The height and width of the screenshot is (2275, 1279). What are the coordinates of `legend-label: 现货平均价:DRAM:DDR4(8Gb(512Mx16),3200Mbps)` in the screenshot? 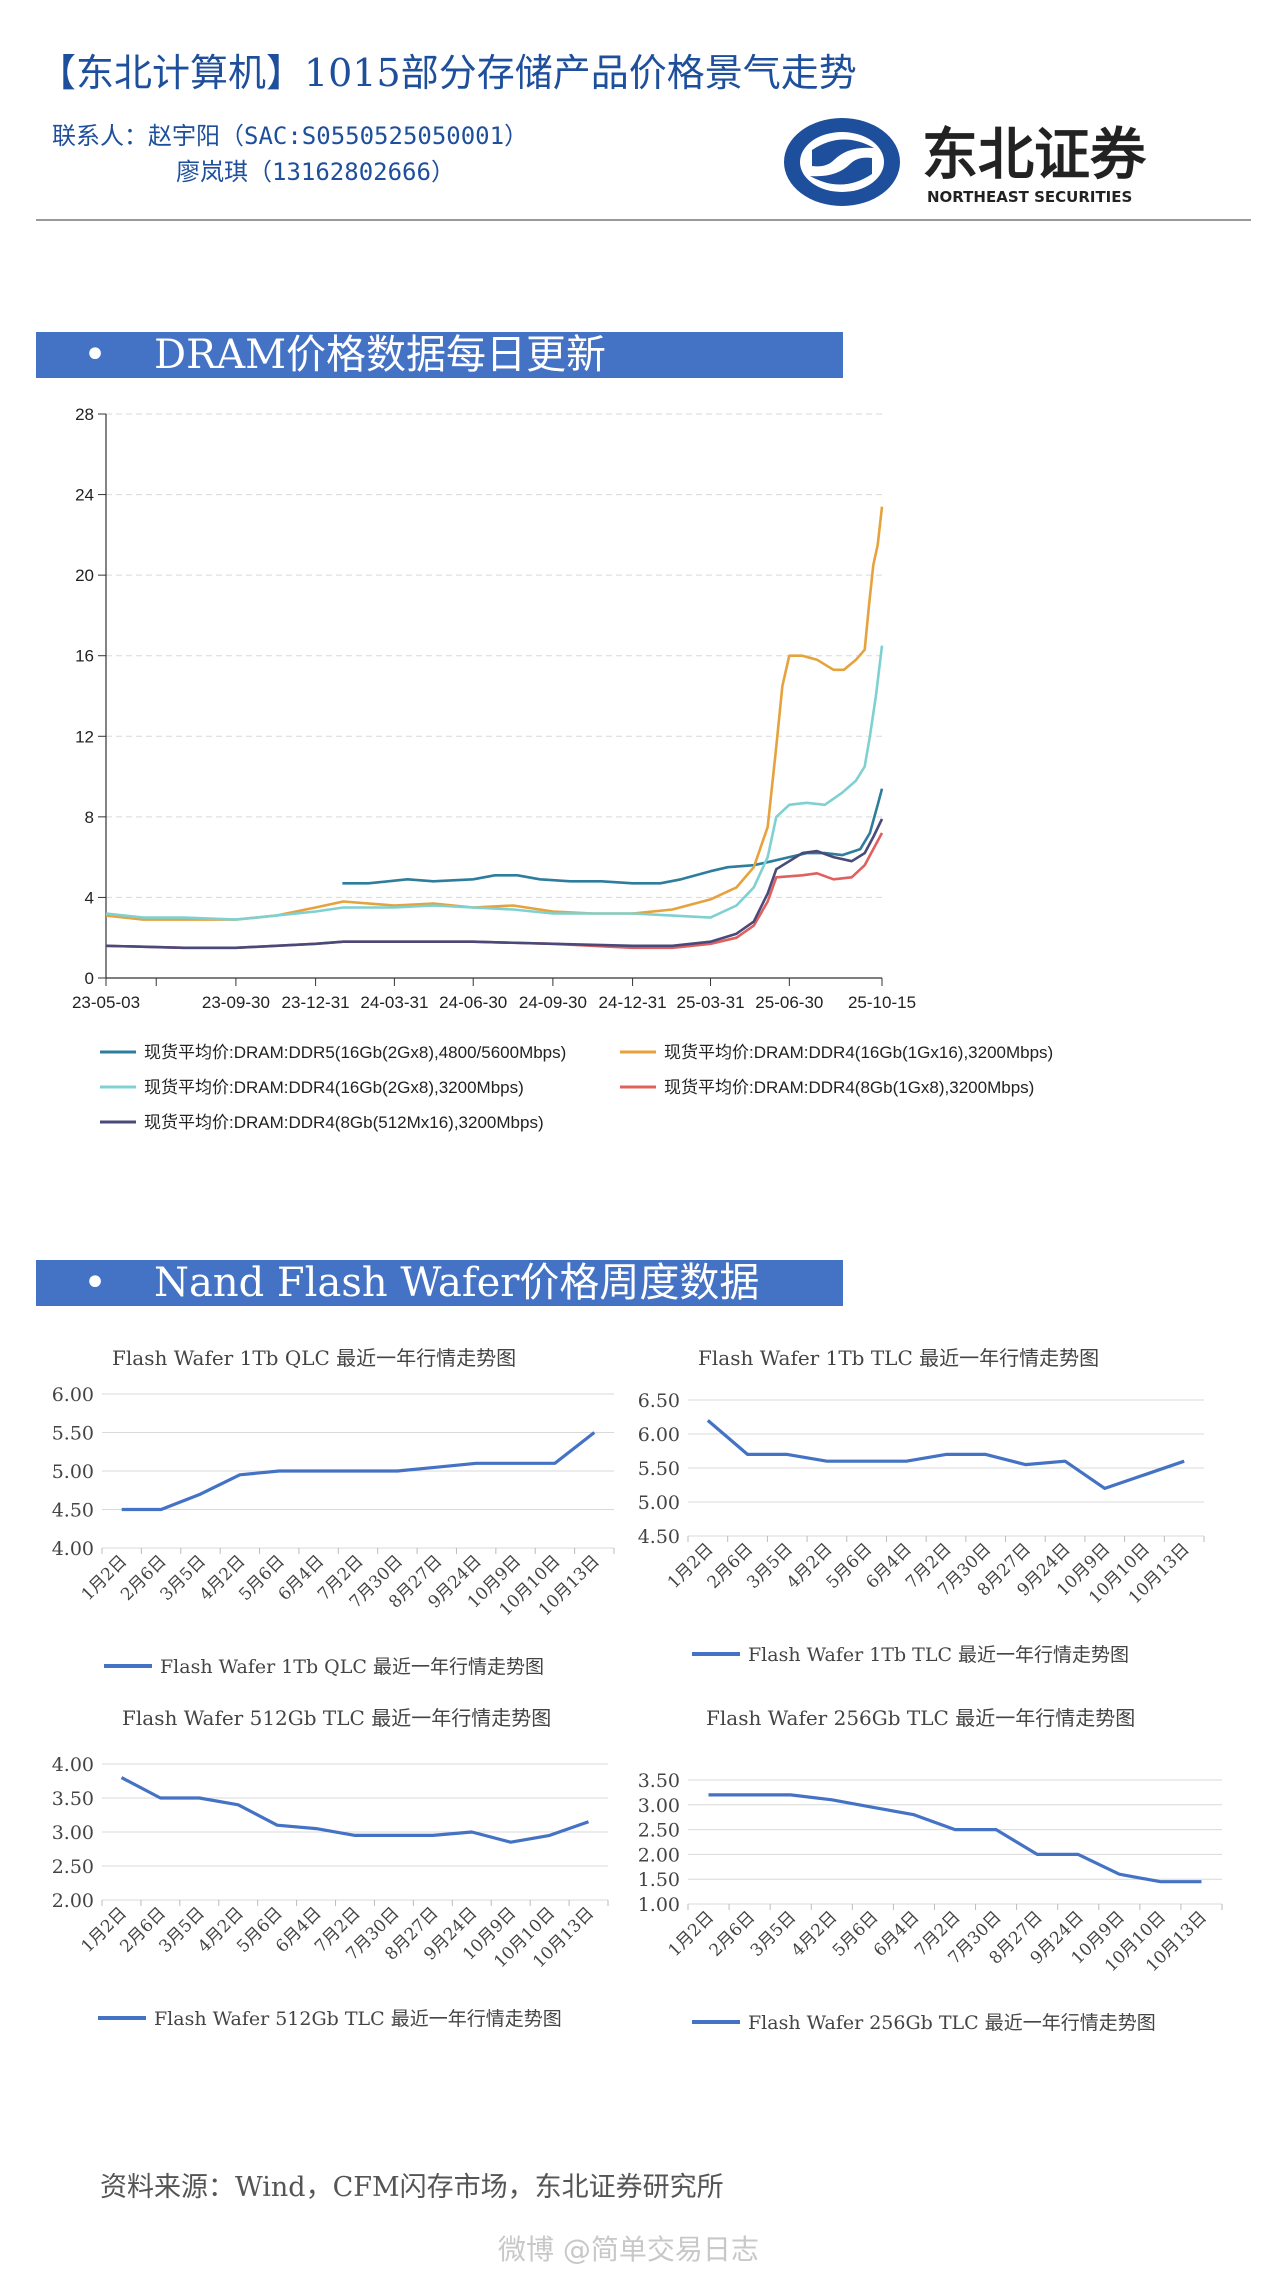 It's located at (344, 1122).